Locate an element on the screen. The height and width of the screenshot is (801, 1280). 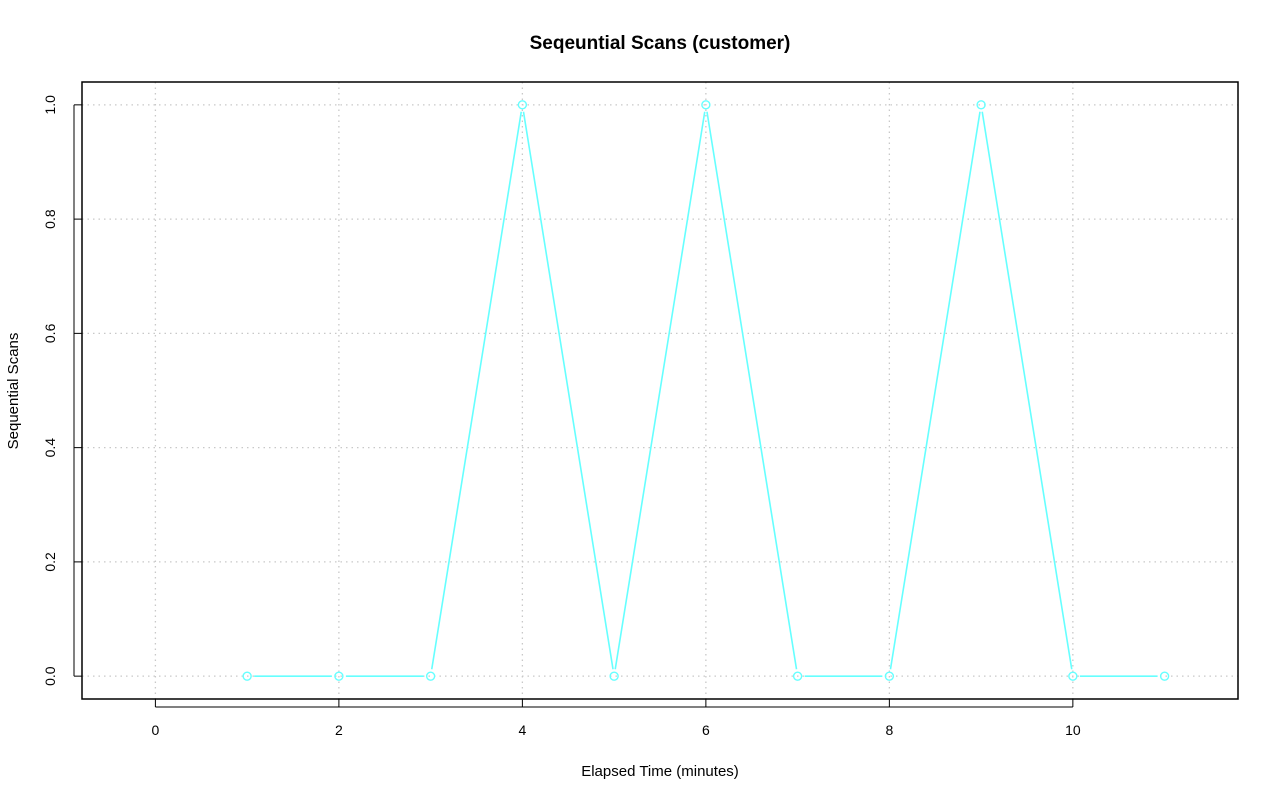
x-tick-label: 0 is located at coordinates (155, 730).